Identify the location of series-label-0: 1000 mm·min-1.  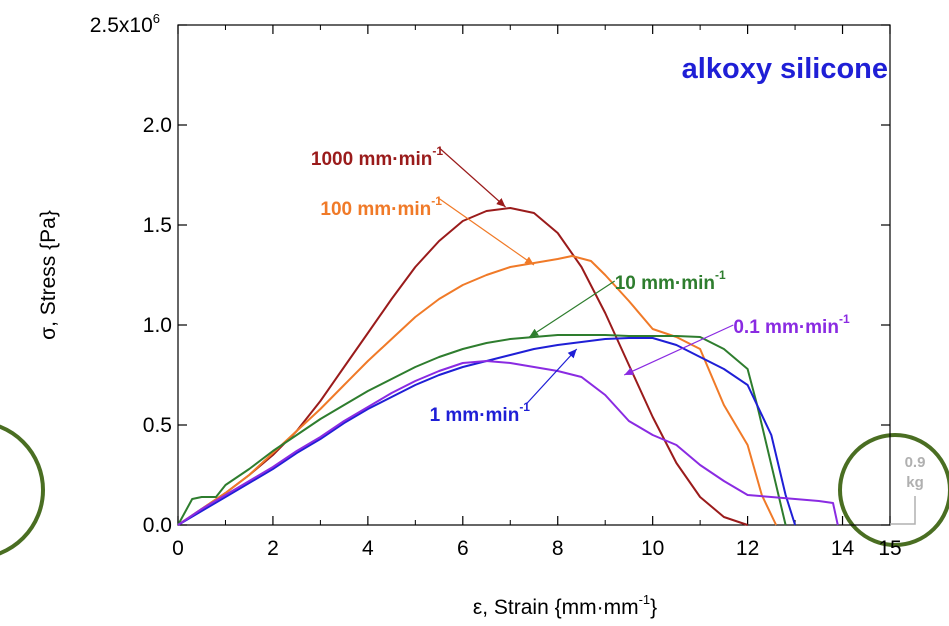
(377, 157).